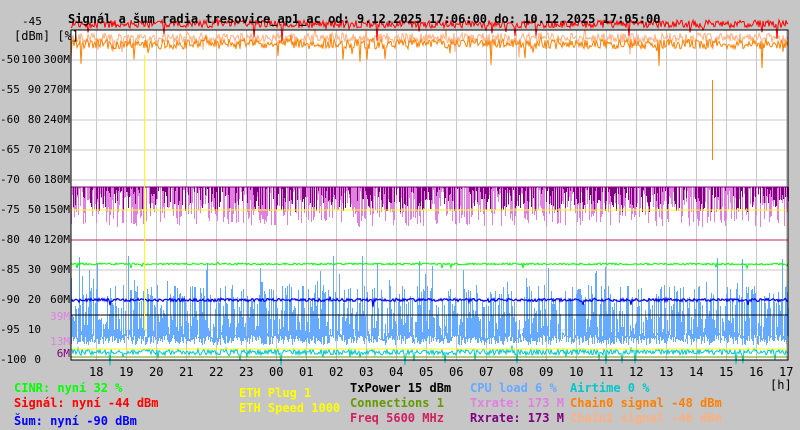 Image resolution: width=800 pixels, height=430 pixels. I want to click on legend-rxrate: Rxrate: 173 M, so click(517, 418).